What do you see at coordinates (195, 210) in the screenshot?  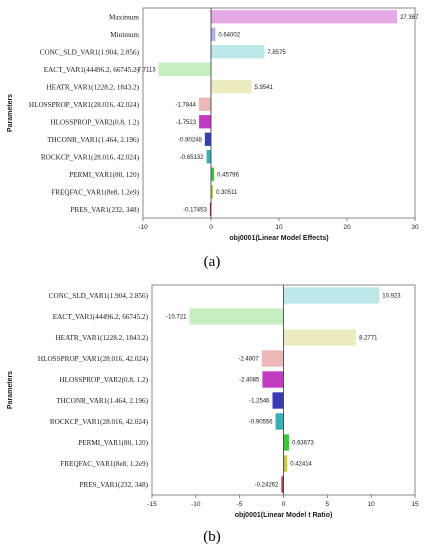 I see `value-label: -0.17453` at bounding box center [195, 210].